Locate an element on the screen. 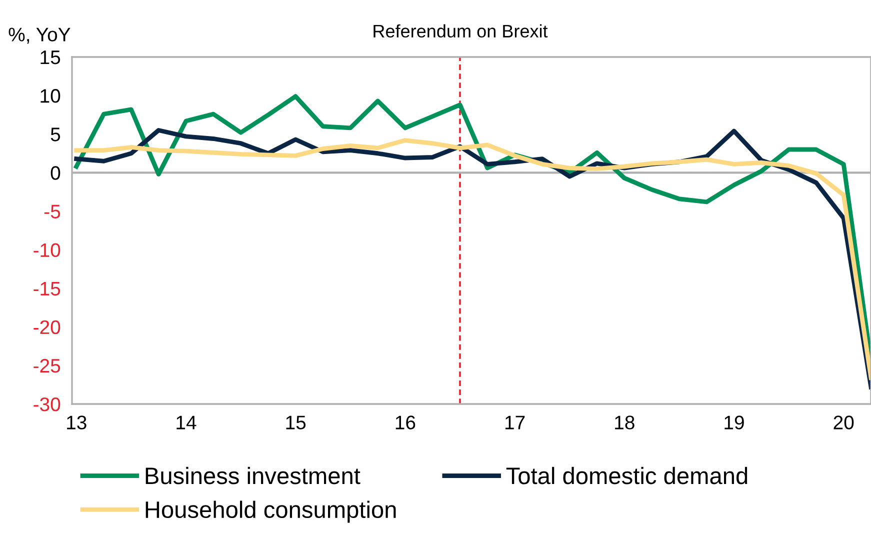  y-tick-label: -5 is located at coordinates (52, 211).